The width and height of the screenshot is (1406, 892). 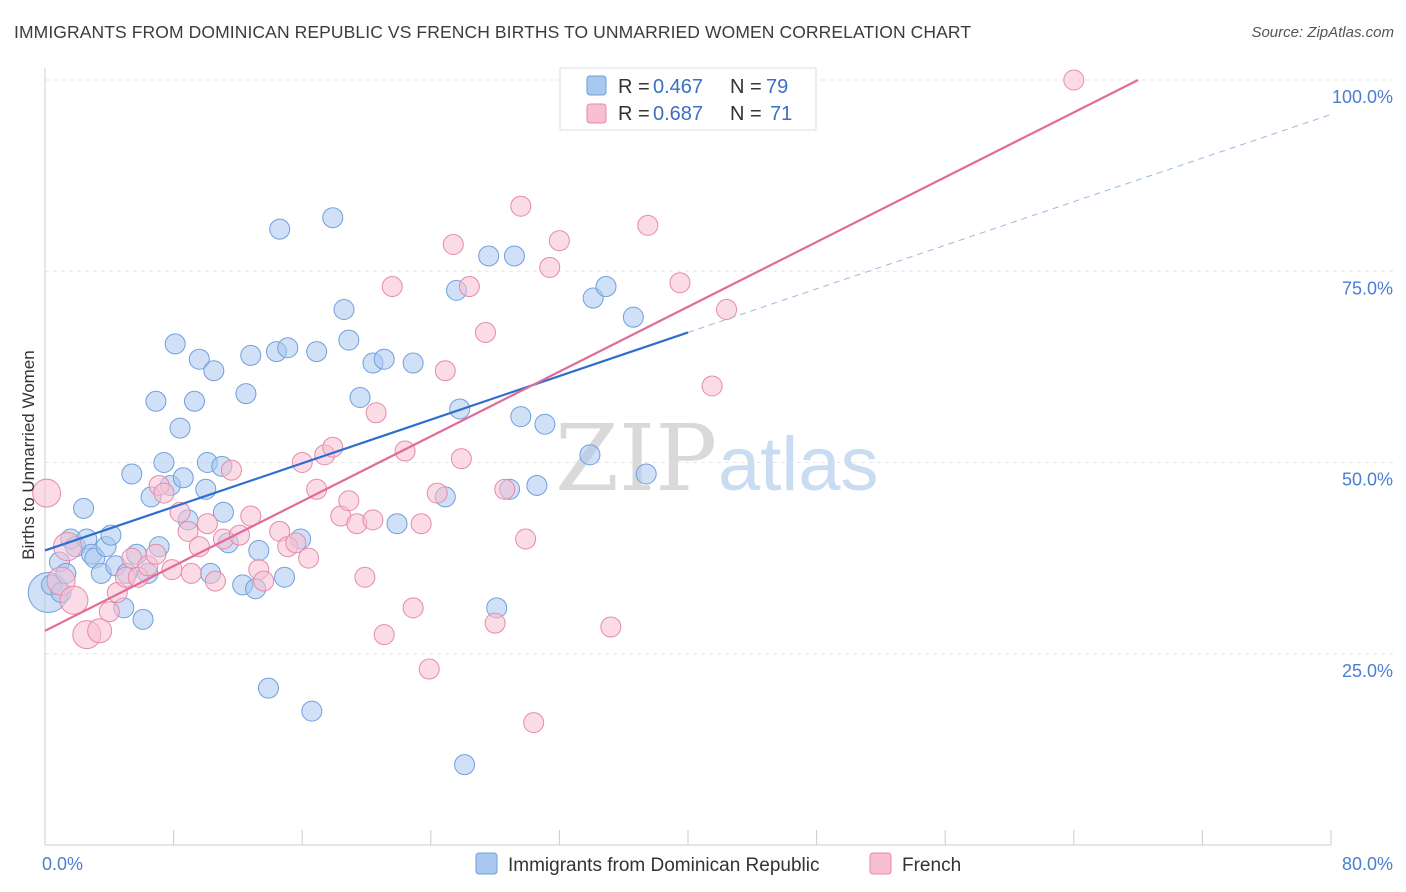 What do you see at coordinates (746, 114) in the screenshot?
I see `legend-n-label-1: N =` at bounding box center [746, 114].